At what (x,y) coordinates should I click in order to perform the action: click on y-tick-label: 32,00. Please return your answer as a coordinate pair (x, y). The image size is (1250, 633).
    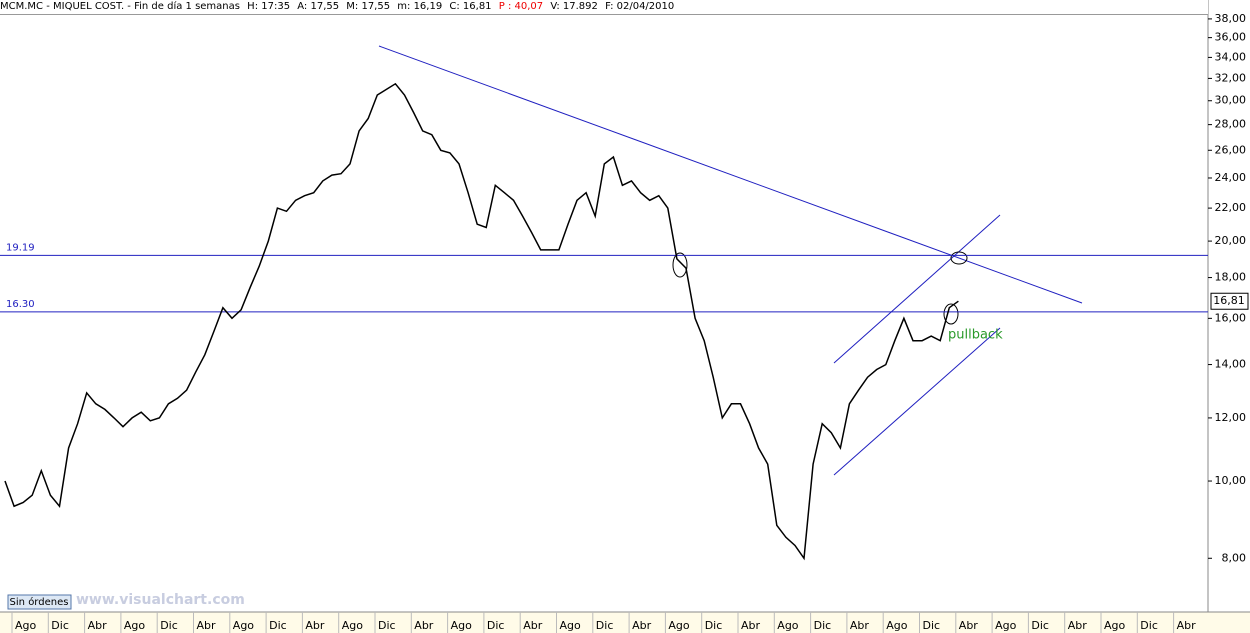
    Looking at the image, I should click on (1231, 77).